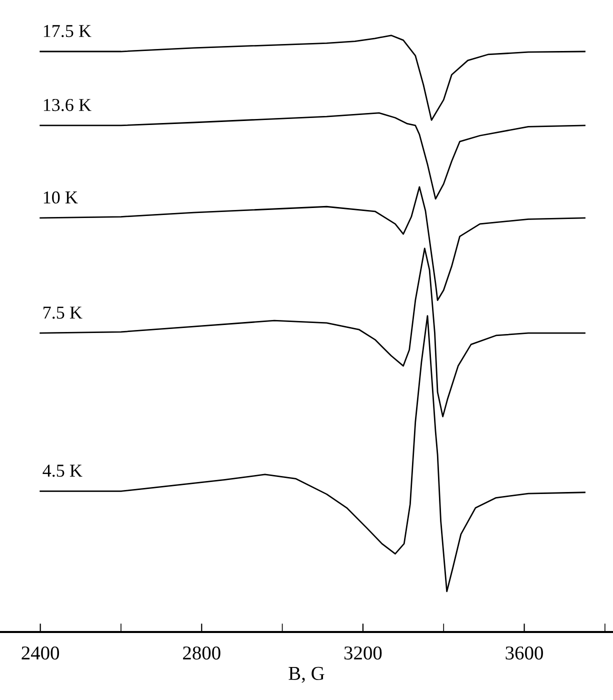 This screenshot has height=700, width=613. Describe the element at coordinates (524, 653) in the screenshot. I see `x-tick-label: 3600` at that location.